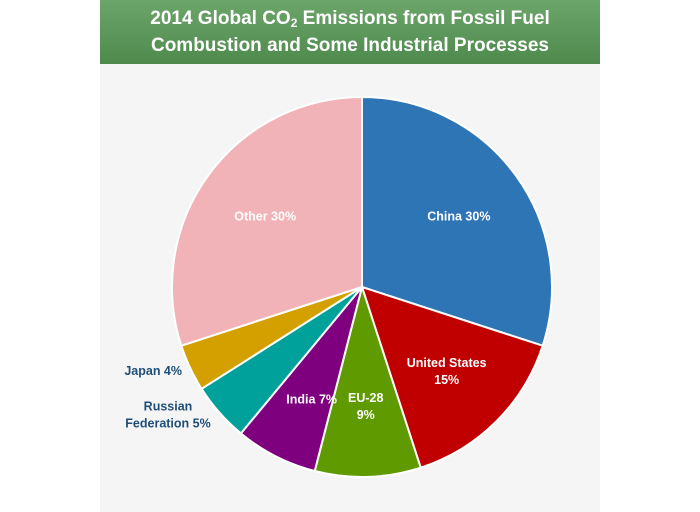  I want to click on slice-label-united-states-line-2: 15%, so click(446, 380).